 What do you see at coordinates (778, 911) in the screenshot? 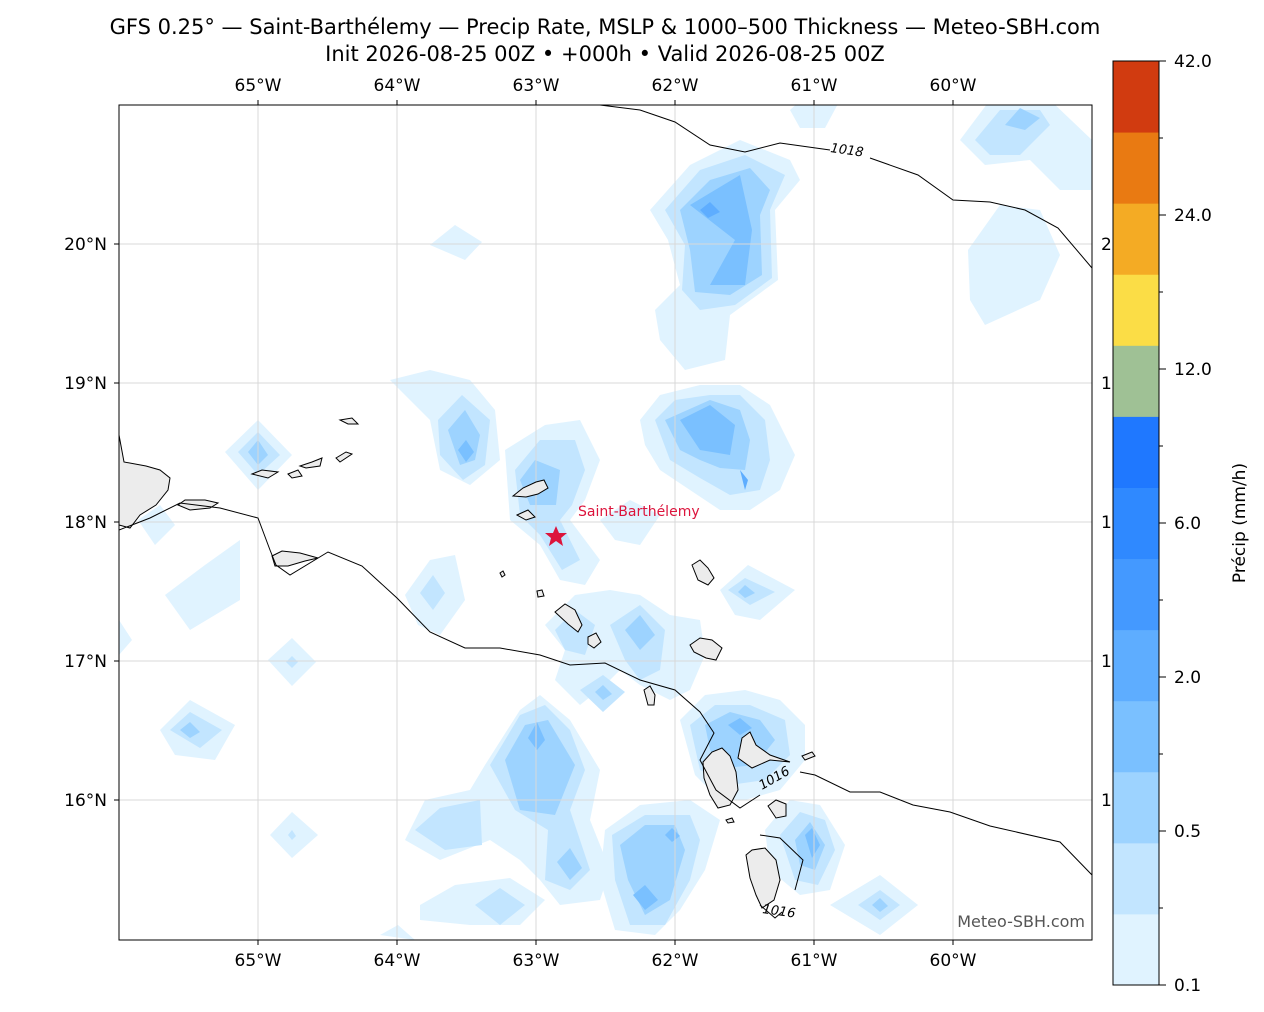
I see `isobar-label-1016-south: 1016` at bounding box center [778, 911].